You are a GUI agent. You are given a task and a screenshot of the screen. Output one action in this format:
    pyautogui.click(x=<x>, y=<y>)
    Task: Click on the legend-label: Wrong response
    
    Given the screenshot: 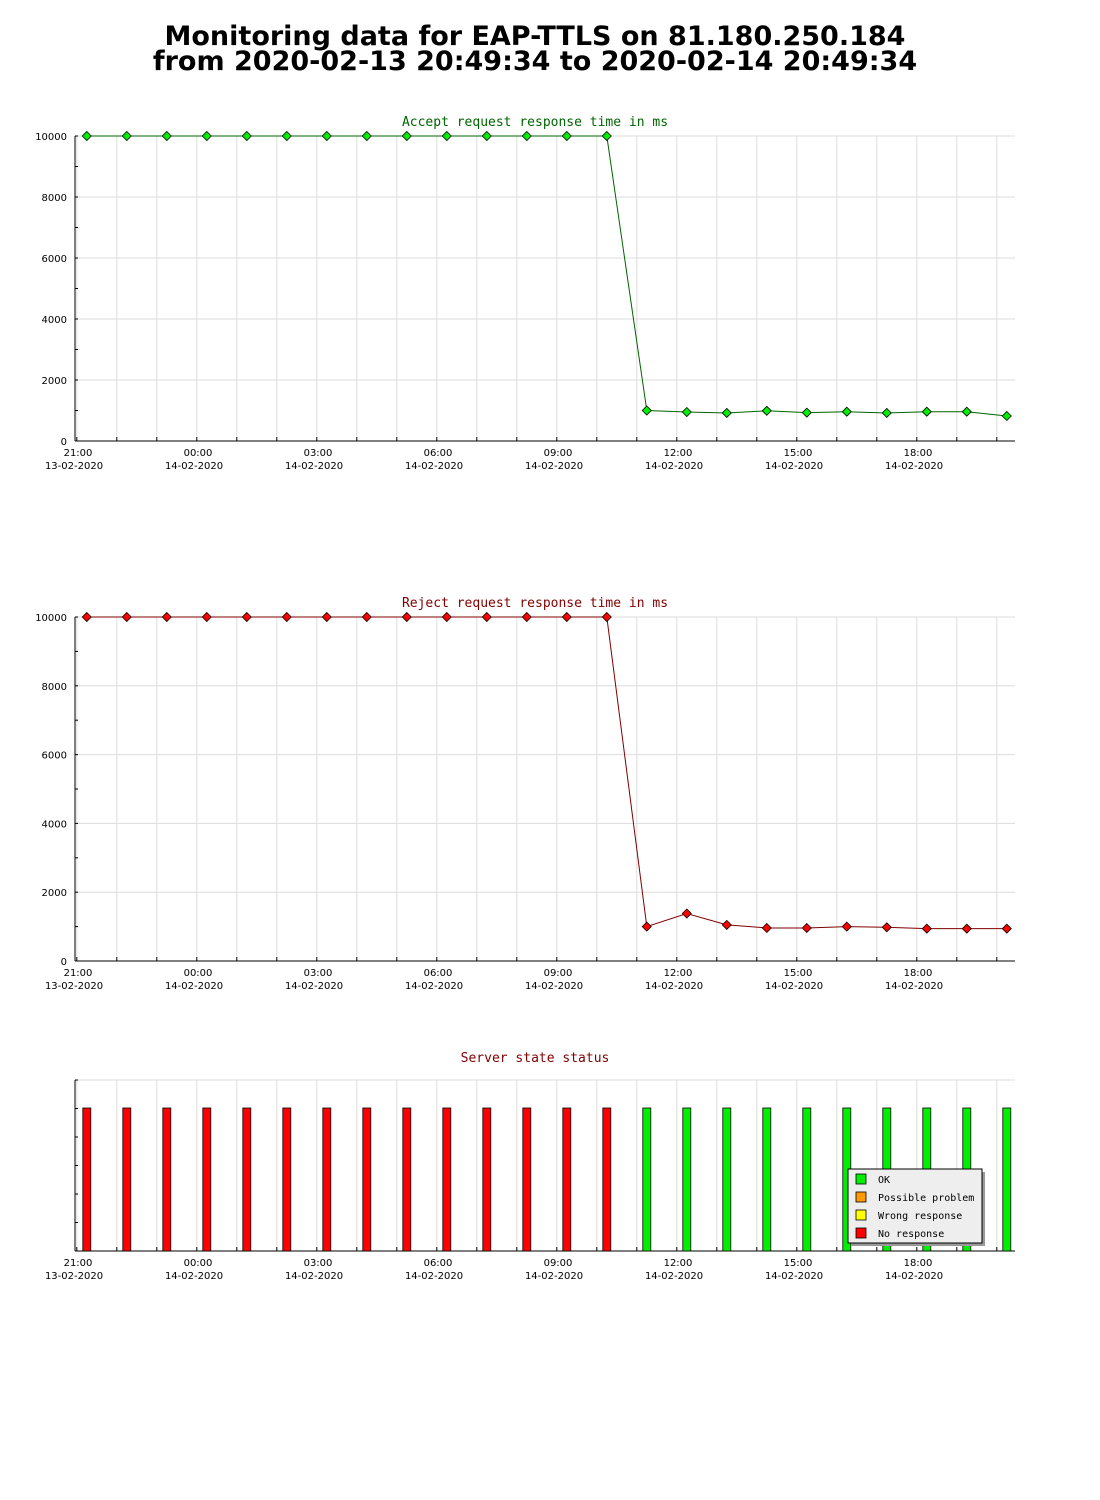 What is the action you would take?
    pyautogui.click(x=920, y=1216)
    